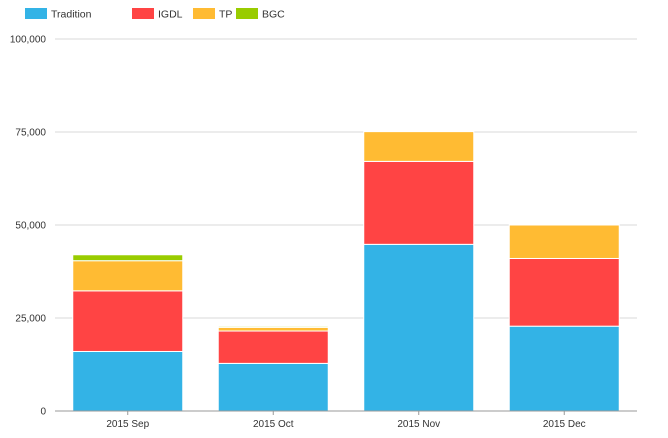 The width and height of the screenshot is (668, 438). I want to click on x-axis: 2015 Sep 2015 Oct 2015 Nov 2015 Dec, so click(346, 420).